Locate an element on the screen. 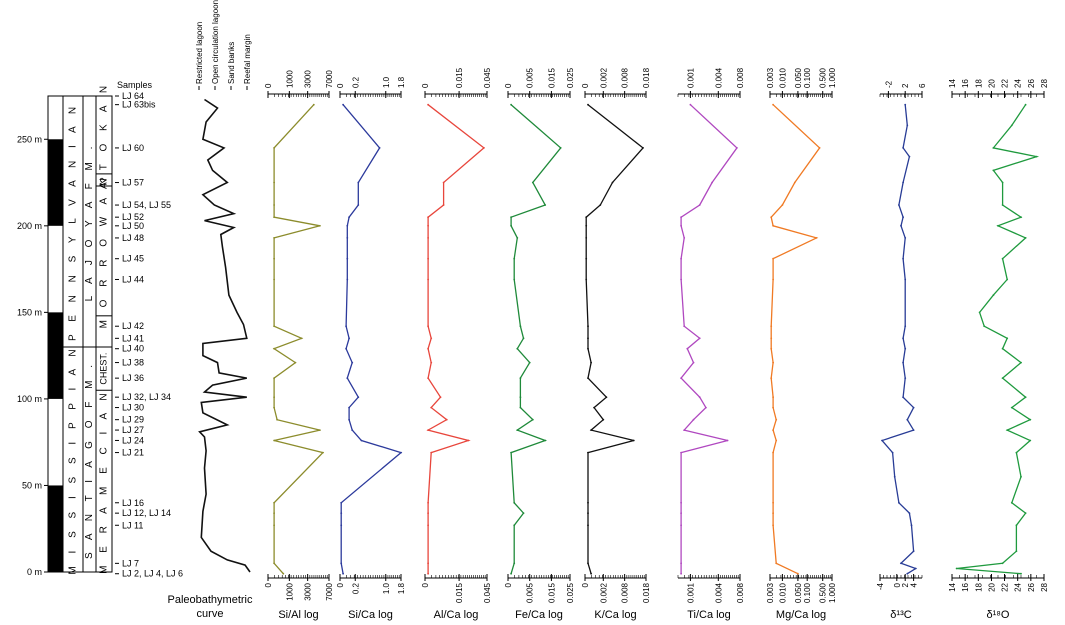  bottom-tick-label: 0.001 is located at coordinates (690, 592).